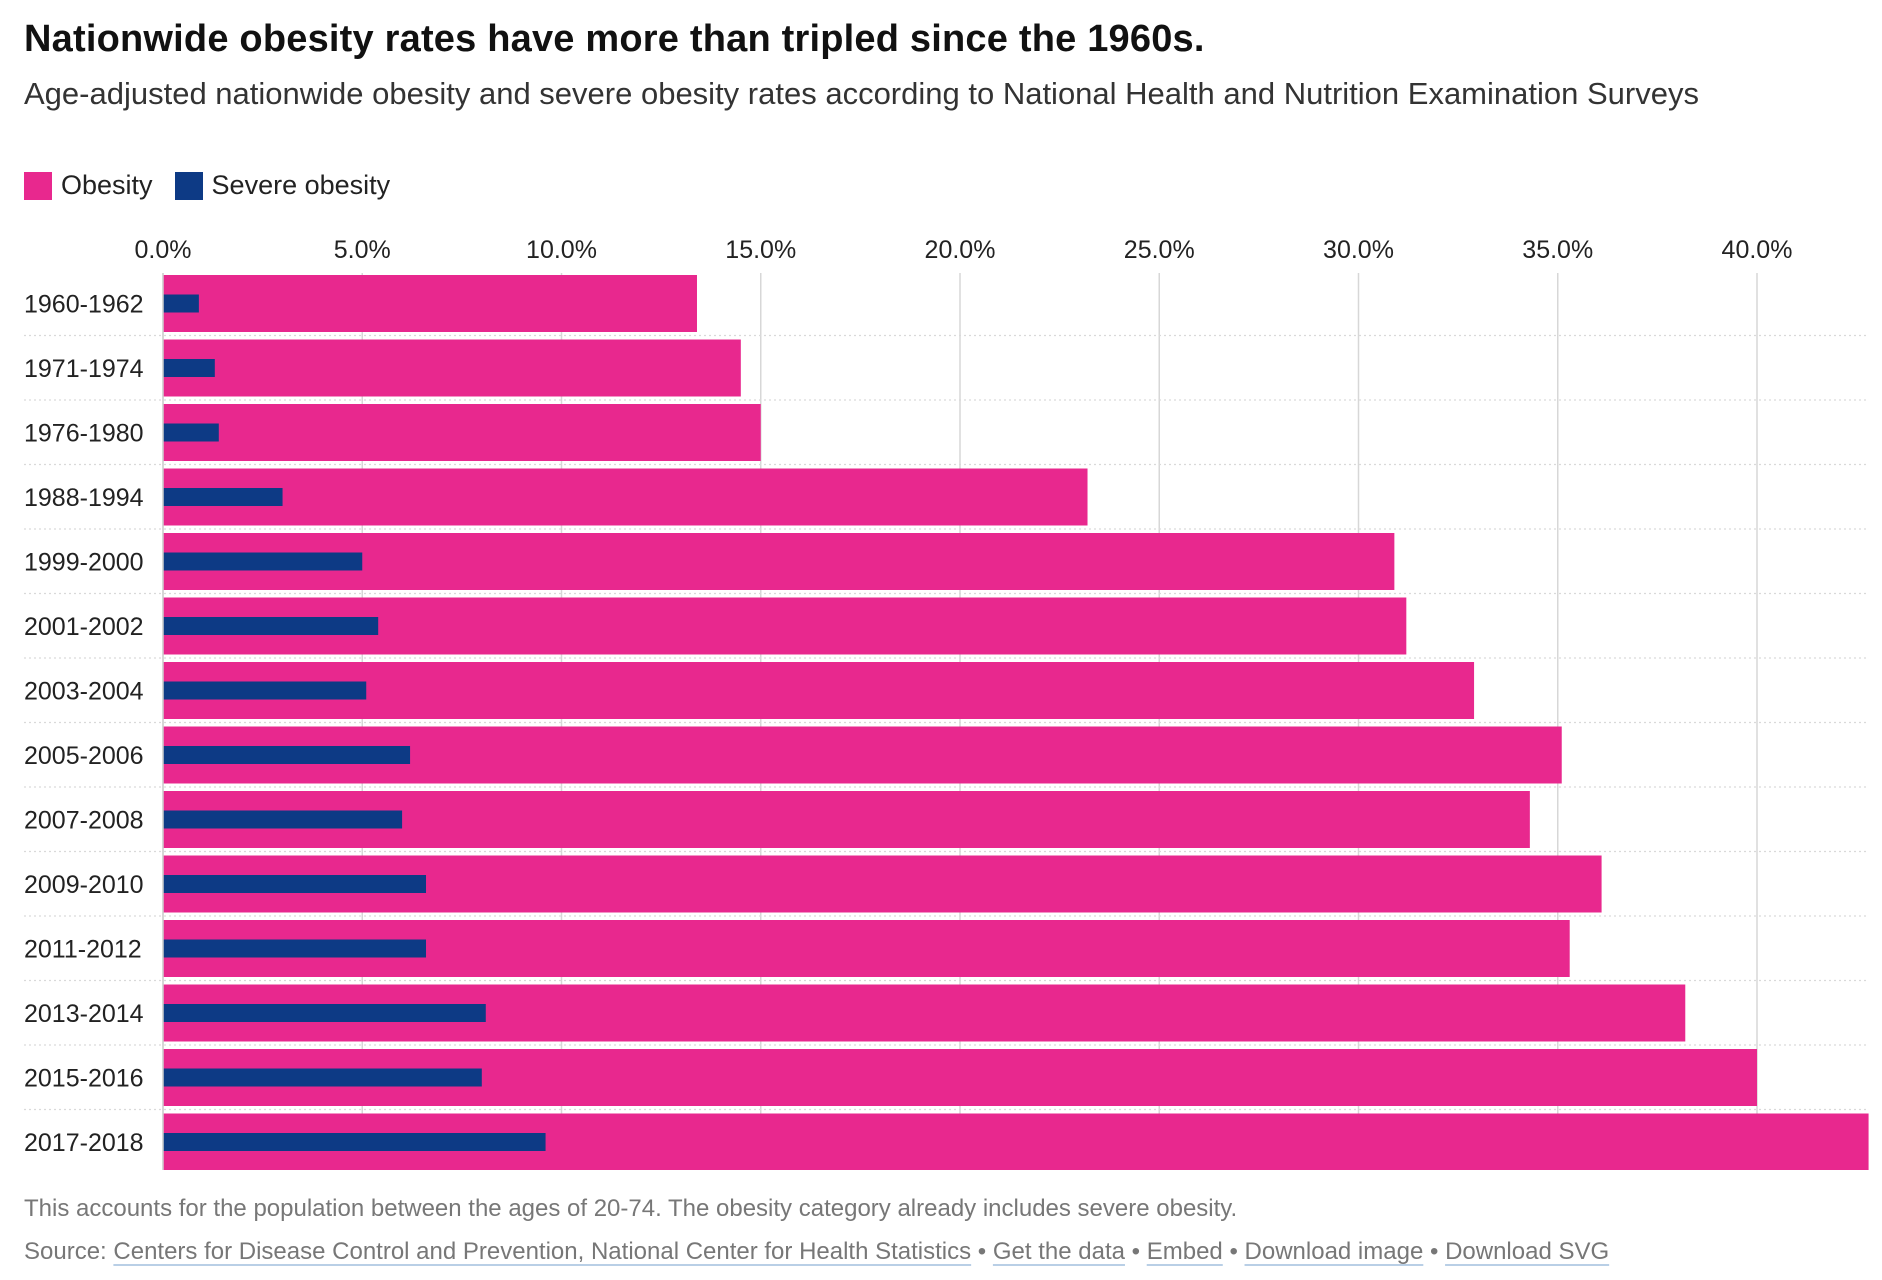 This screenshot has height=1280, width=1882. Describe the element at coordinates (1557, 250) in the screenshot. I see `x-tick-label: 35.0%` at that location.